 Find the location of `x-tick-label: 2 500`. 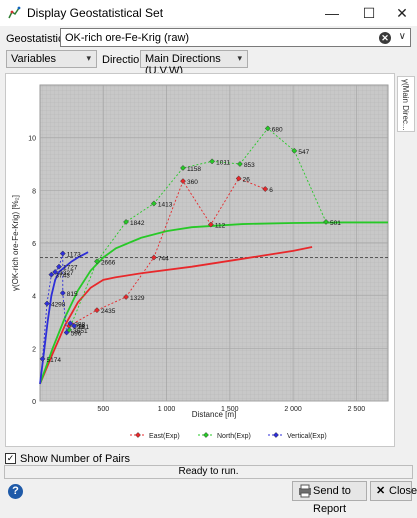

x-tick-label: 2 500 is located at coordinates (357, 409).